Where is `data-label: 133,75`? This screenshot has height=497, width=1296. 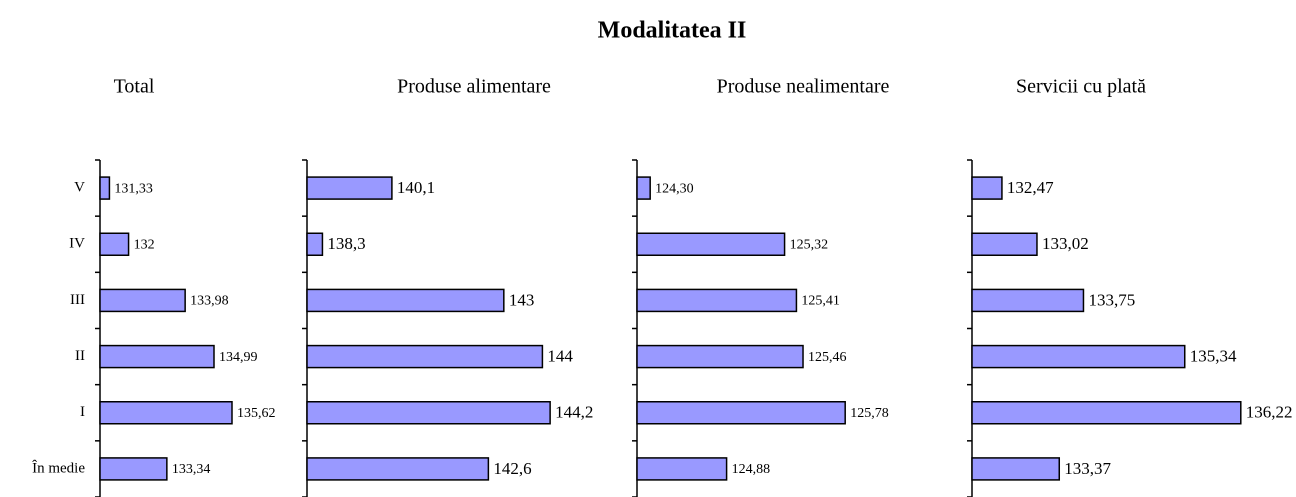 data-label: 133,75 is located at coordinates (1111, 299).